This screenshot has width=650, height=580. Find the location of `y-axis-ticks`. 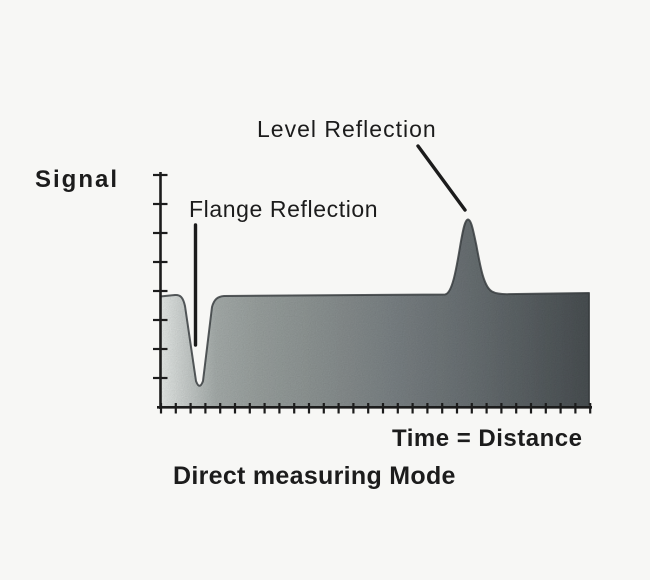

y-axis-ticks is located at coordinates (160, 276).